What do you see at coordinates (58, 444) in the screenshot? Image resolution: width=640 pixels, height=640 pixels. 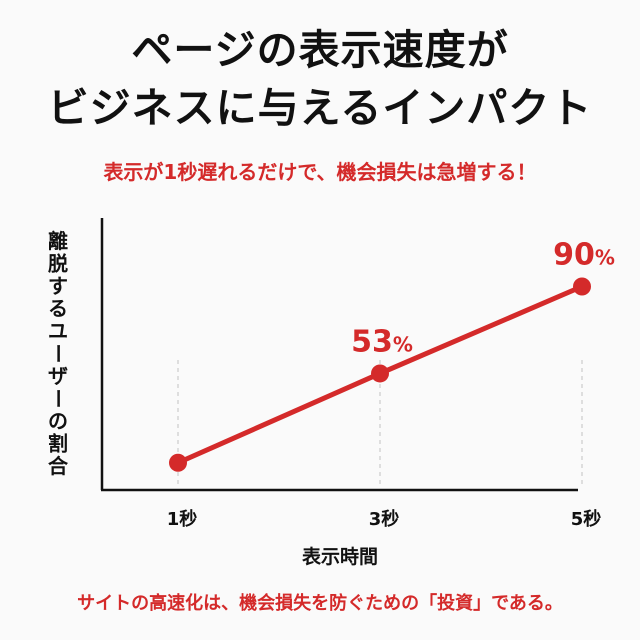 I see `y-label-char-10: 割` at bounding box center [58, 444].